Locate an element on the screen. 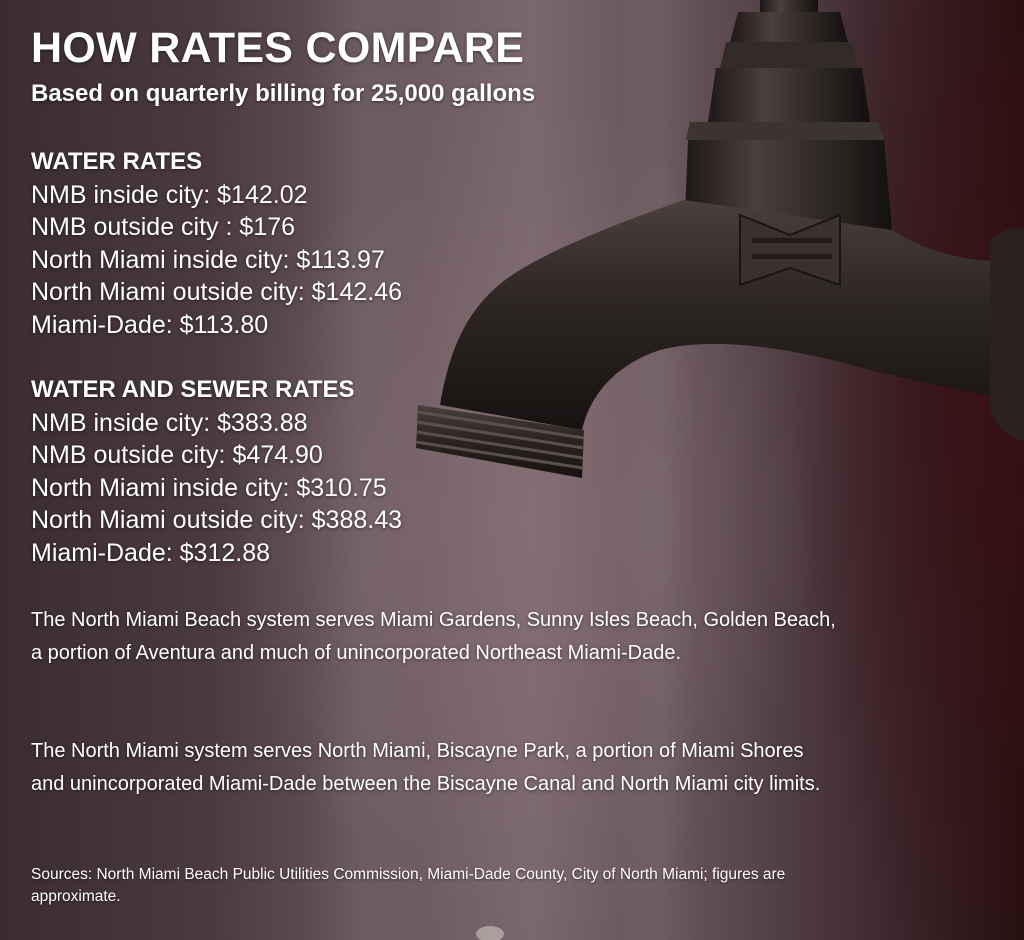 The image size is (1024, 940). page-title: HOW RATES COMPARE is located at coordinates (278, 48).